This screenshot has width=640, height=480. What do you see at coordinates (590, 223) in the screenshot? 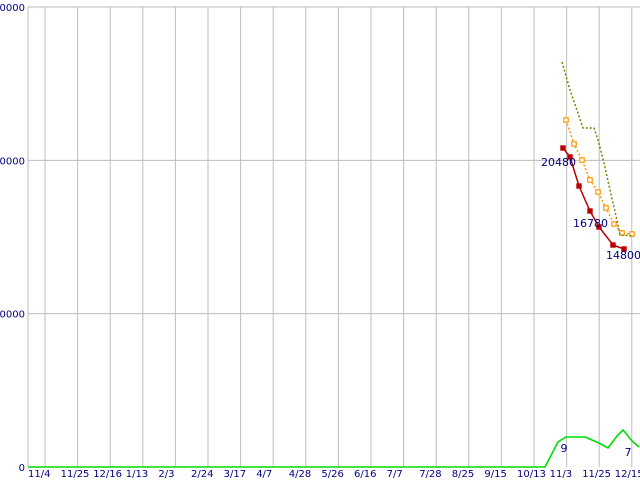
I see `data-point-label: 16780` at bounding box center [590, 223].